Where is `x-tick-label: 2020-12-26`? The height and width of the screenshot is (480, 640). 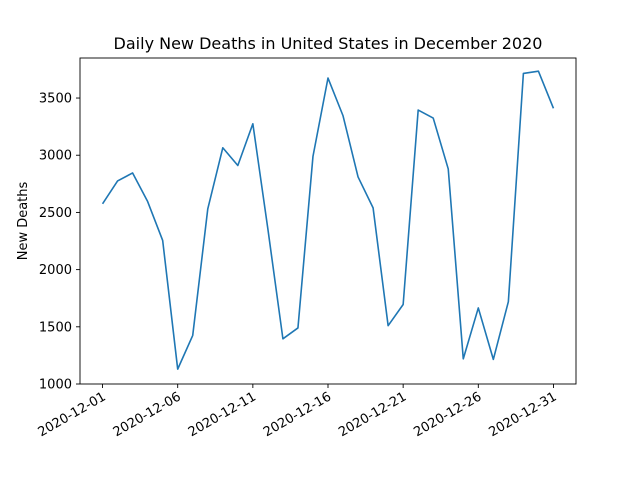
x-tick-label: 2020-12-26 is located at coordinates (447, 414).